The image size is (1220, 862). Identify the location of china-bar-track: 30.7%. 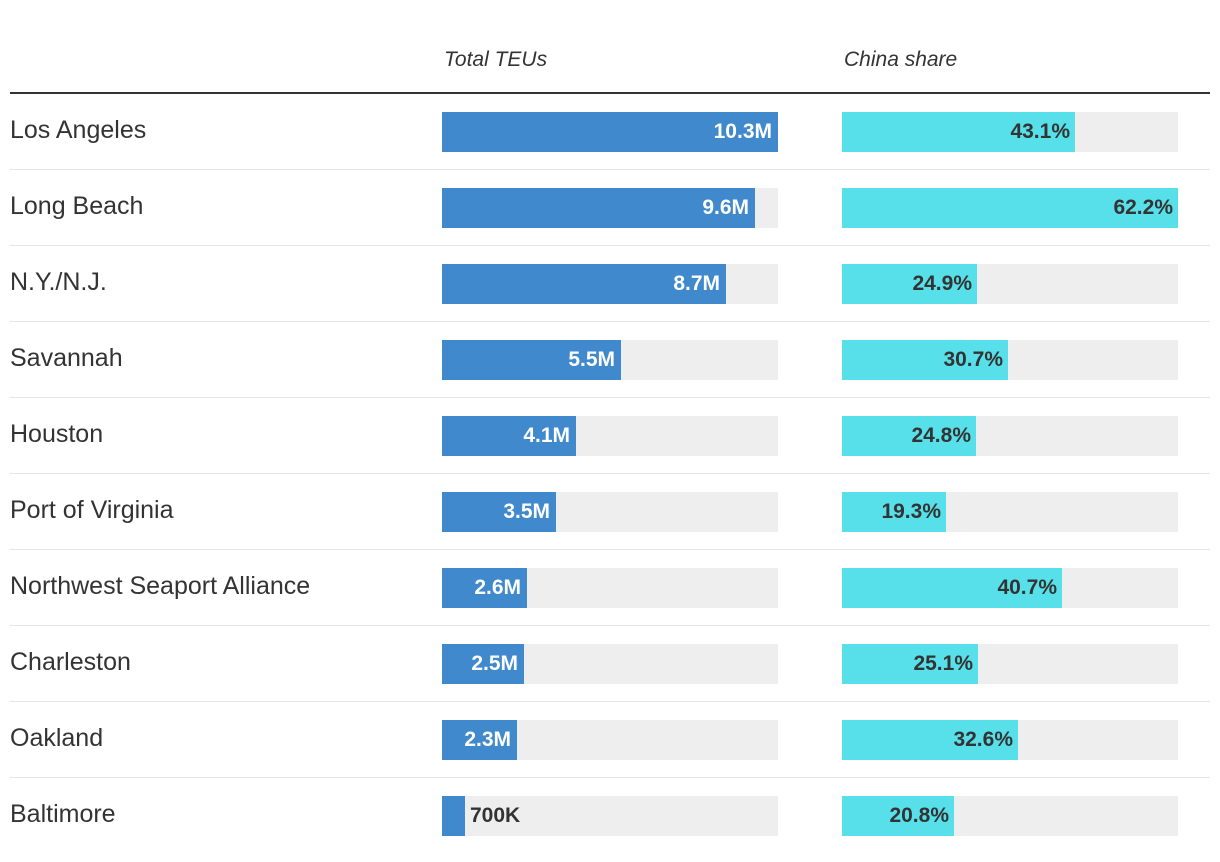
(1010, 360).